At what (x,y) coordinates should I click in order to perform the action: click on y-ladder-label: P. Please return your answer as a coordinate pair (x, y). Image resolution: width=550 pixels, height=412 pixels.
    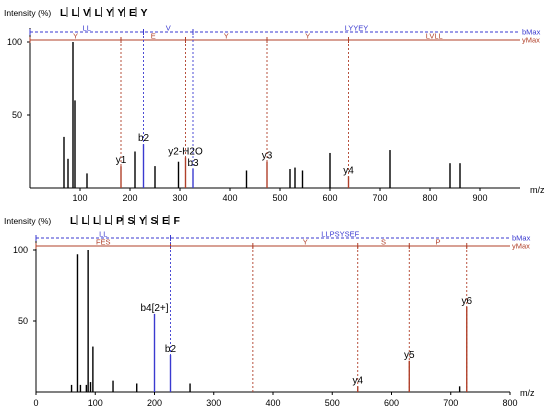
    Looking at the image, I should click on (438, 242).